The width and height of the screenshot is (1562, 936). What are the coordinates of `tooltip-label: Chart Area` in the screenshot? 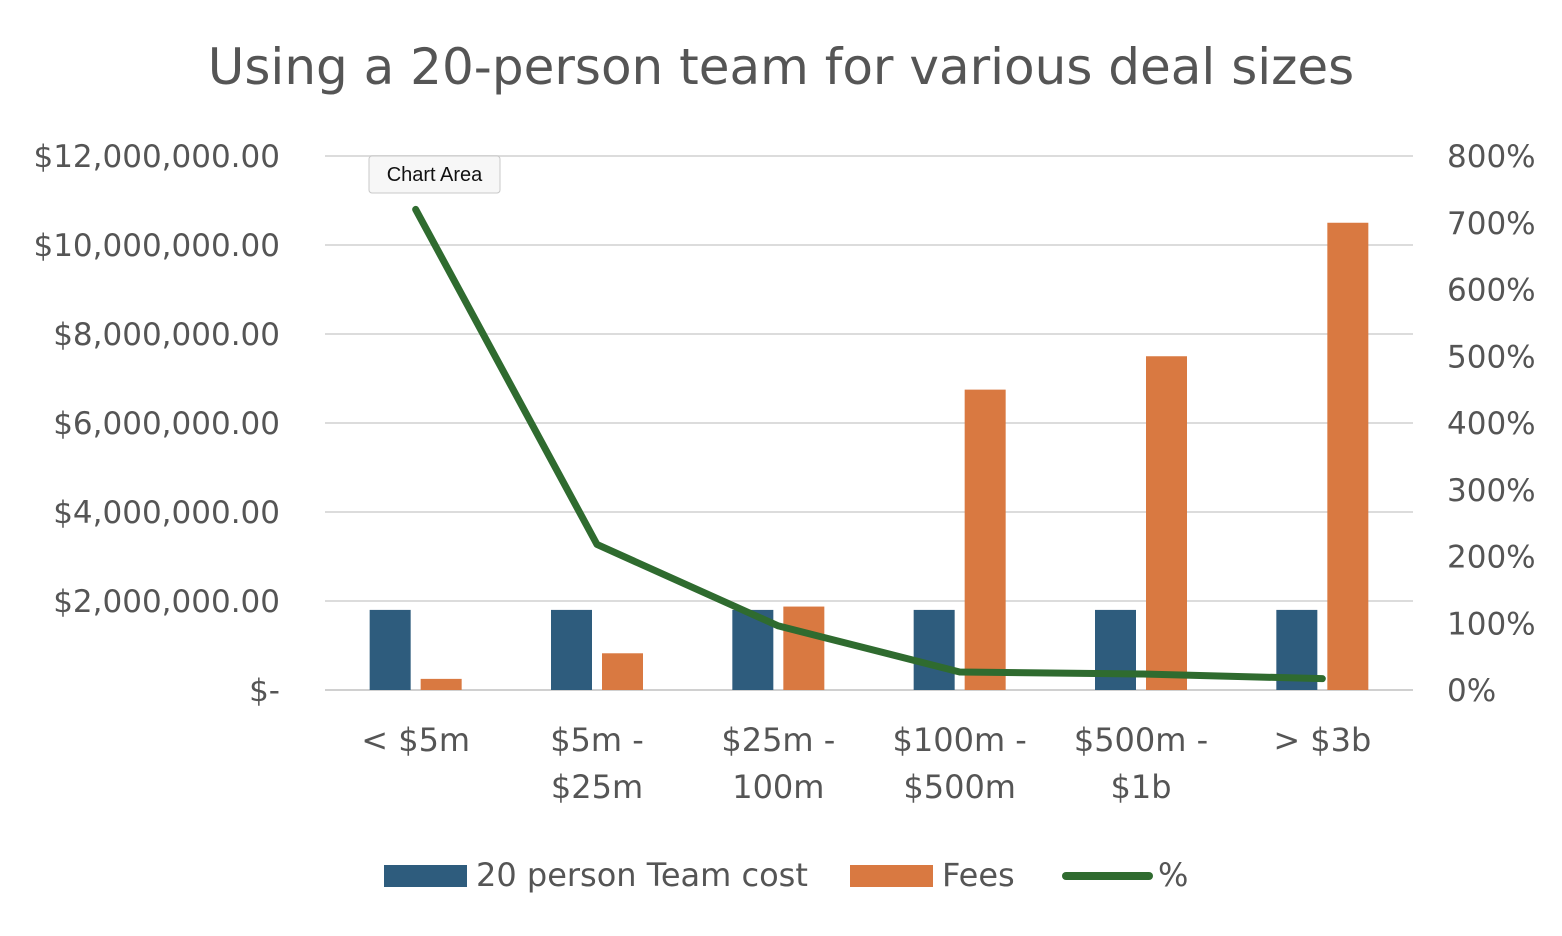 It's located at (435, 175).